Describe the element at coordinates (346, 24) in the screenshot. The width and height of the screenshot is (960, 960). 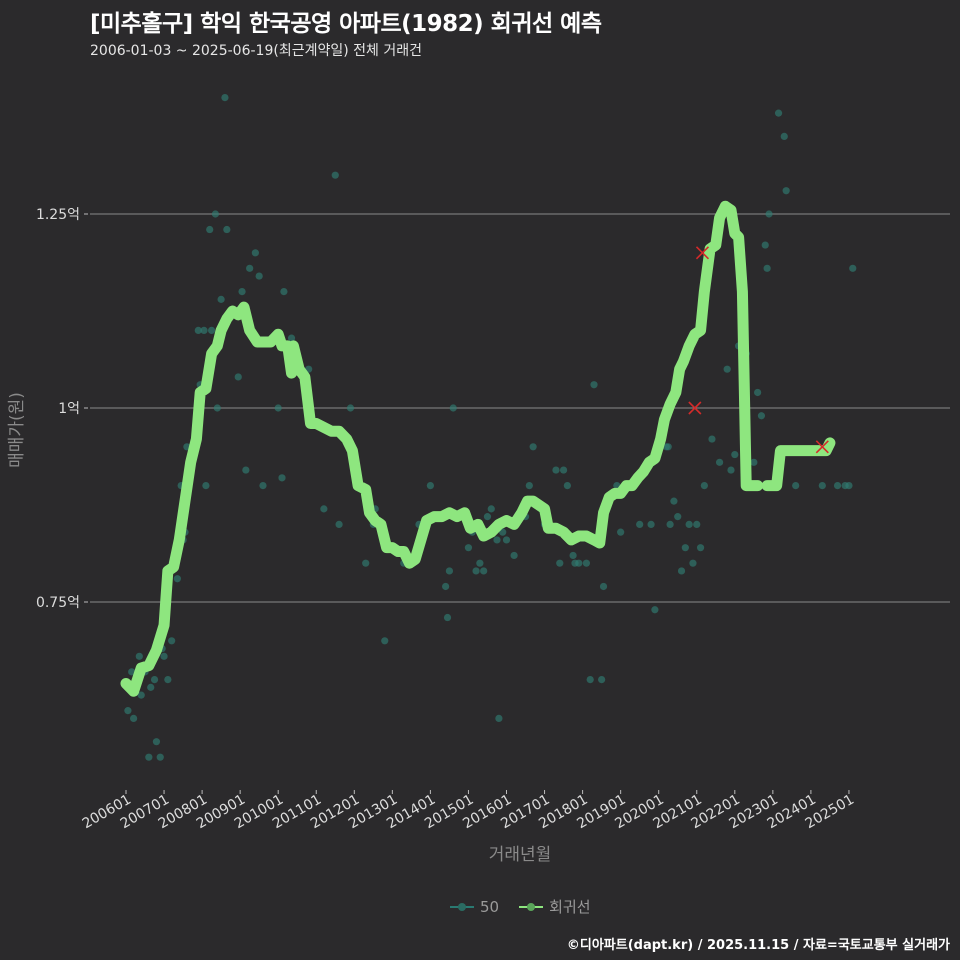
I see `chart-title: [미추홀구] 학익 한국공영 아파트(1982) 회귀선 예측` at that location.